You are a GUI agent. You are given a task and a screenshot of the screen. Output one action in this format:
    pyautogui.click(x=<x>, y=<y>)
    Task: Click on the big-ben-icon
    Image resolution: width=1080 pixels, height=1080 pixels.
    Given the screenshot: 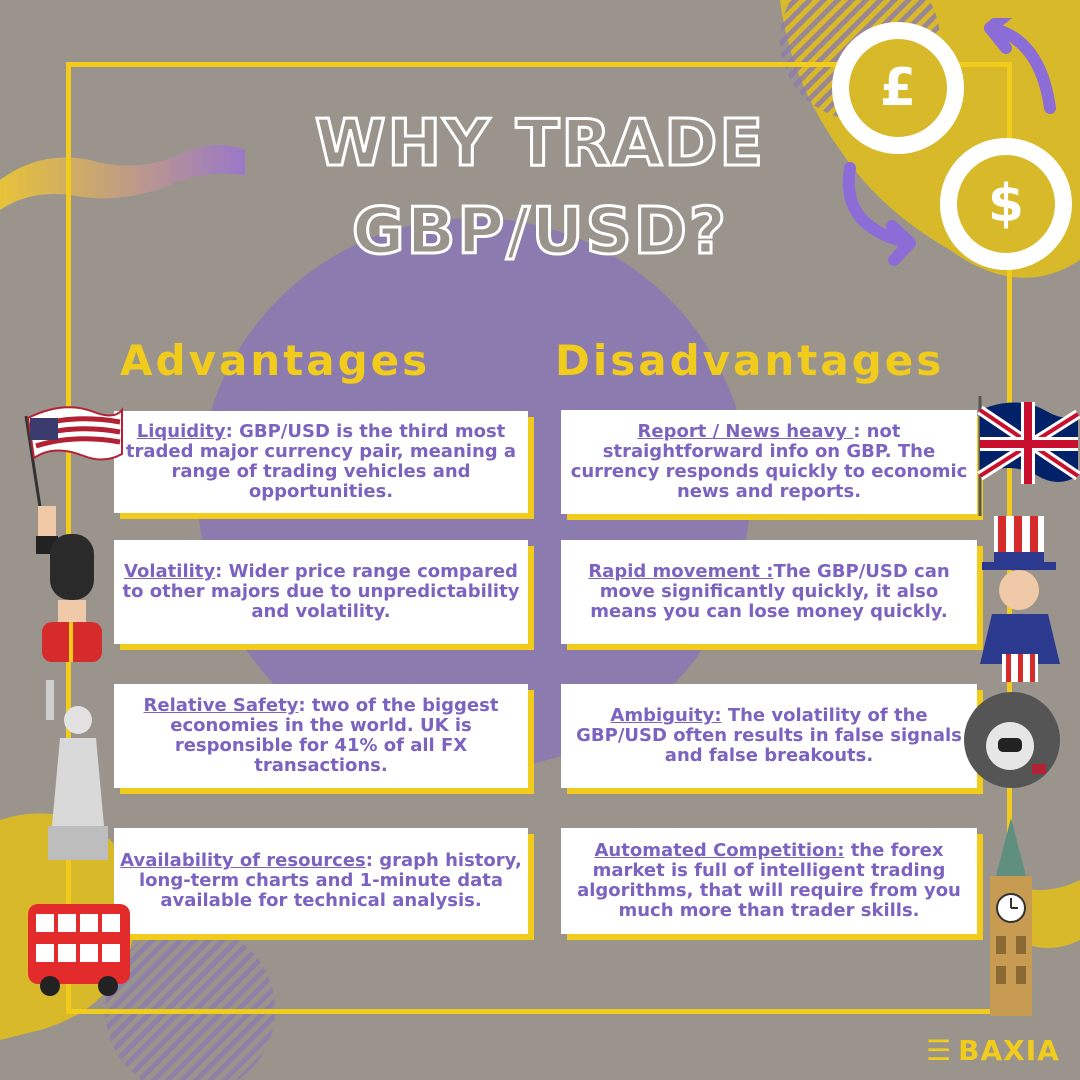 What is the action you would take?
    pyautogui.click(x=1011, y=917)
    